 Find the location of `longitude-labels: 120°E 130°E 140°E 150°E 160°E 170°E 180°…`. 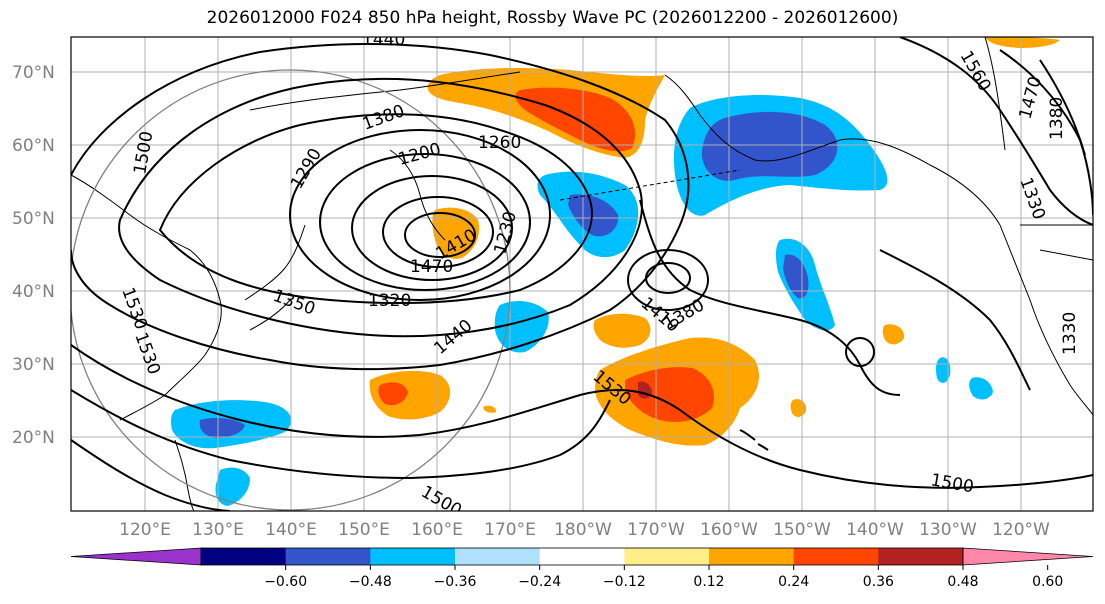

longitude-labels: 120°E 130°E 140°E 150°E 160°E 170°E 180°… is located at coordinates (584, 530).